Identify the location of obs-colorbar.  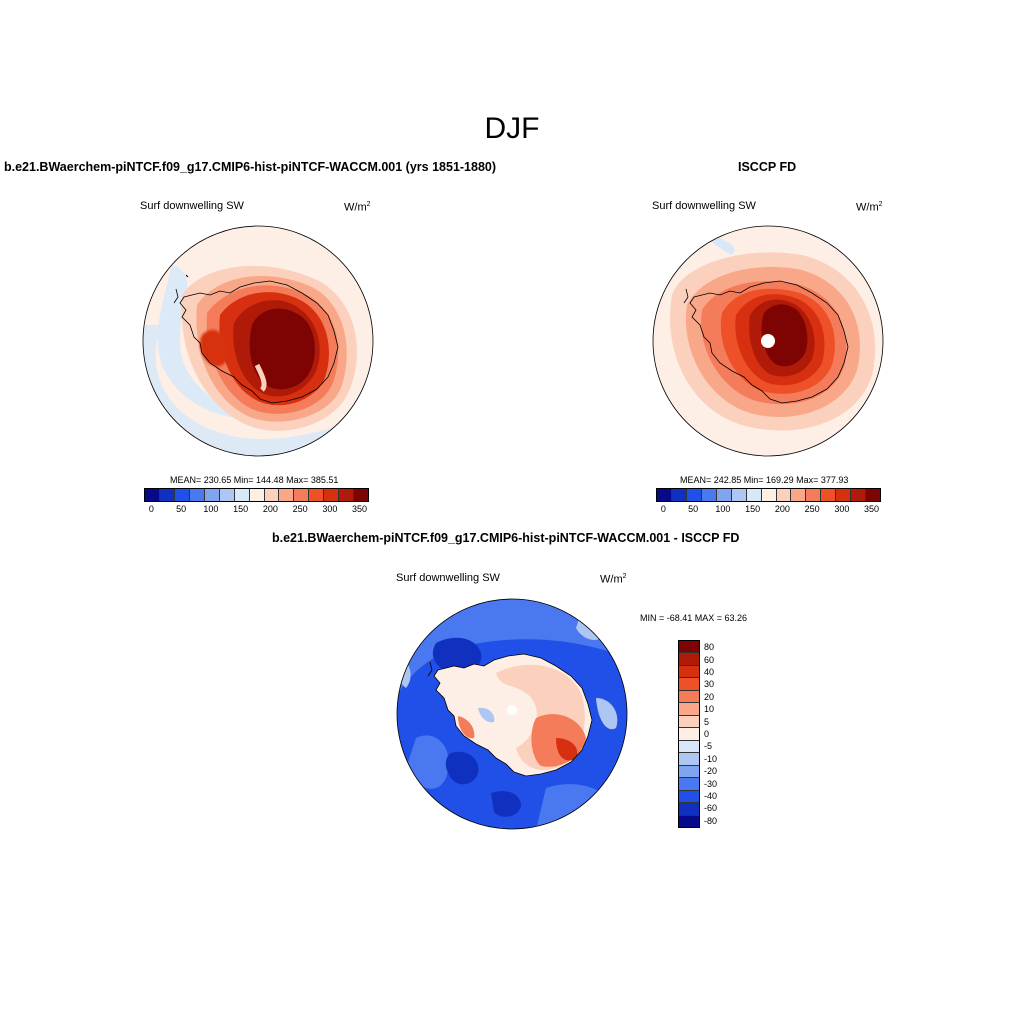
(768, 495).